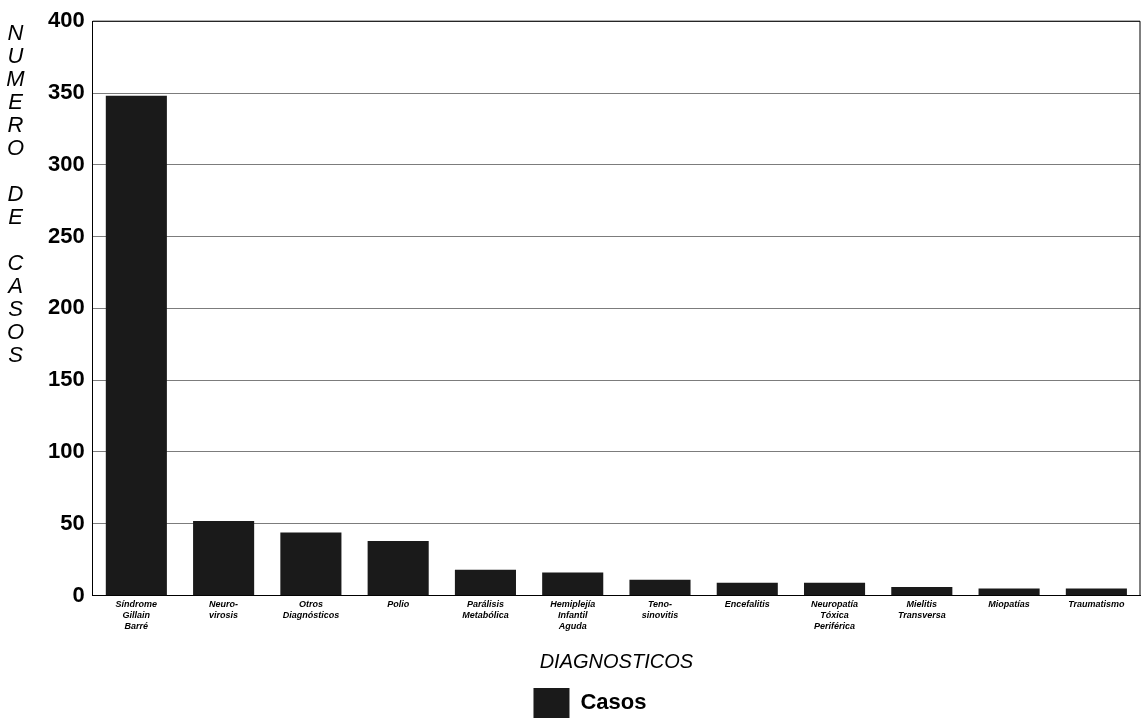 This screenshot has height=728, width=1146. Describe the element at coordinates (224, 610) in the screenshot. I see `x-tick-label: Neuro- virosis` at that location.